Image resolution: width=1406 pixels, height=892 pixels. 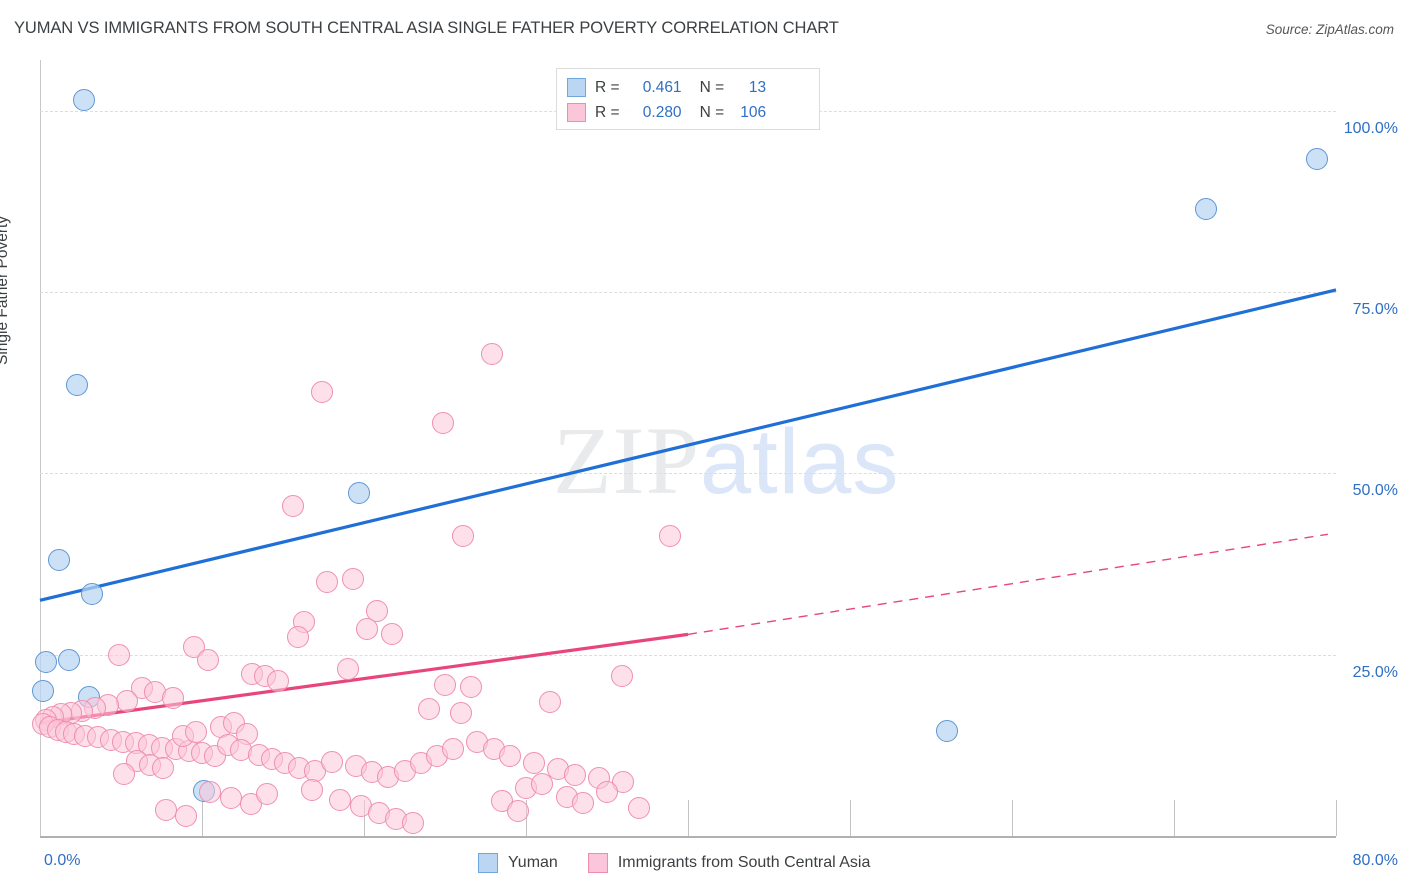 I want to click on stats-n-key-yuman: N =, so click(x=712, y=87).